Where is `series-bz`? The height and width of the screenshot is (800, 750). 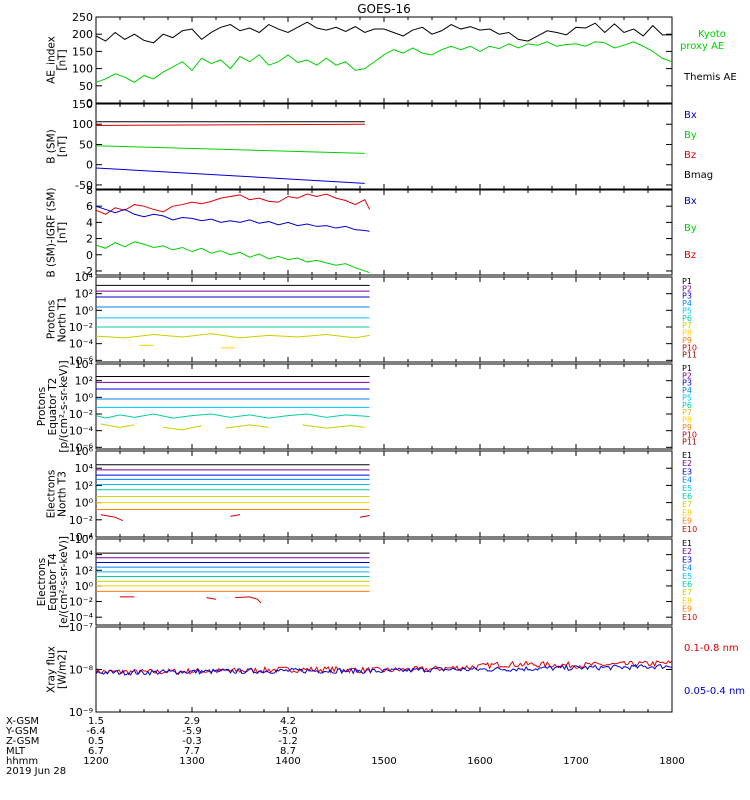 series-bz is located at coordinates (230, 124).